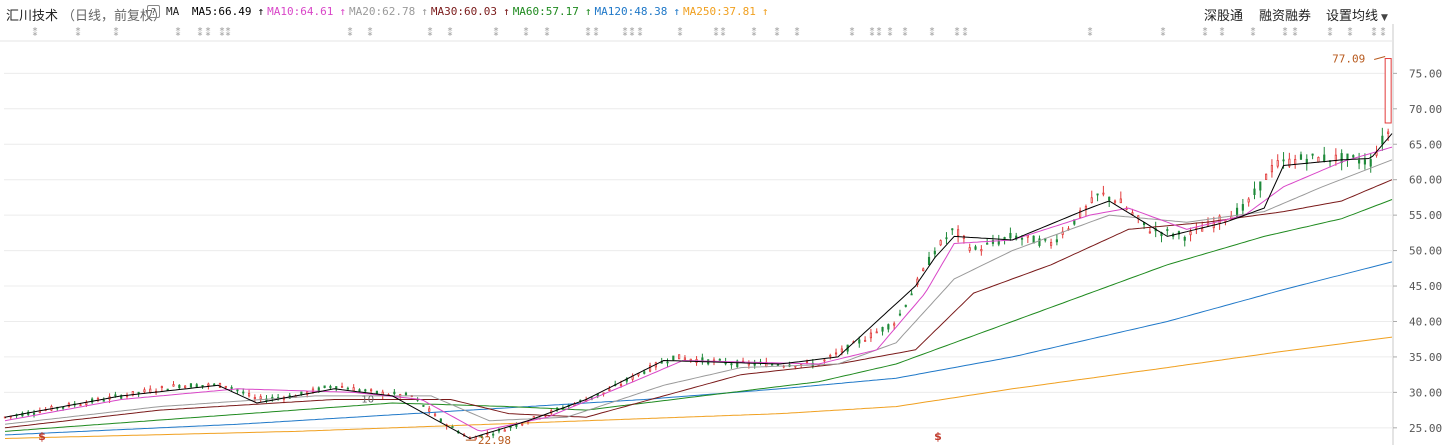 The width and height of the screenshot is (1448, 445). What do you see at coordinates (153, 11) in the screenshot?
I see `help-icon: ?` at bounding box center [153, 11].